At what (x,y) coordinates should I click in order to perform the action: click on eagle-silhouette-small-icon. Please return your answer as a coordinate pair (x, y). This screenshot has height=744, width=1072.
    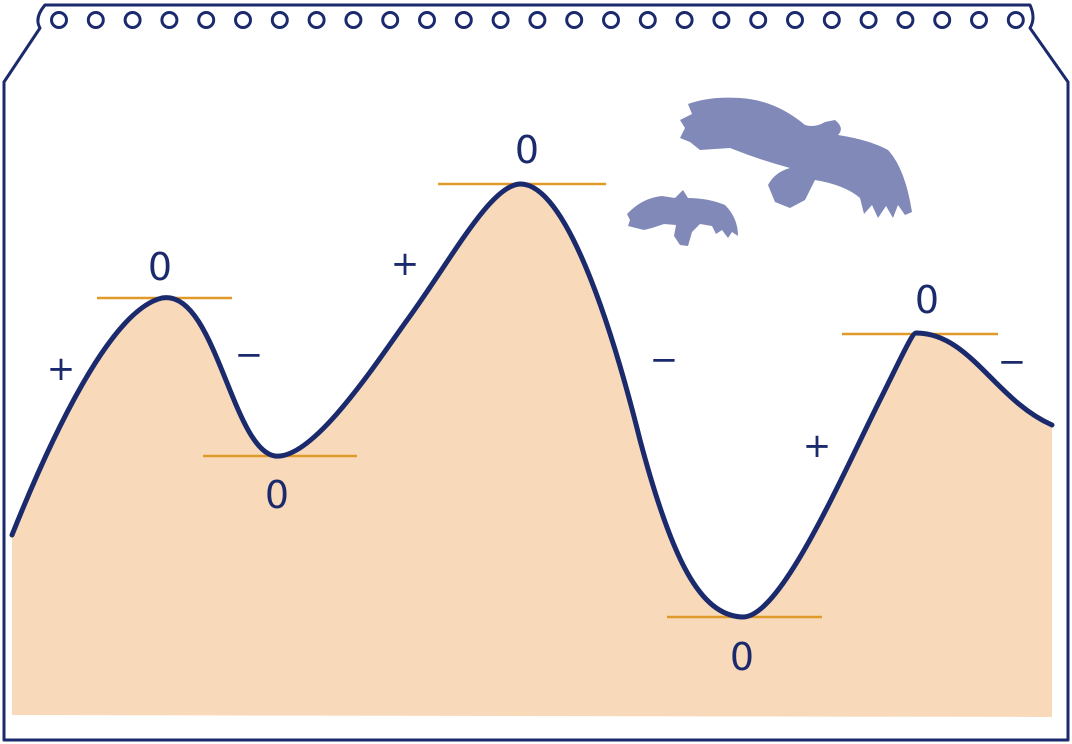
    Looking at the image, I should click on (682, 218).